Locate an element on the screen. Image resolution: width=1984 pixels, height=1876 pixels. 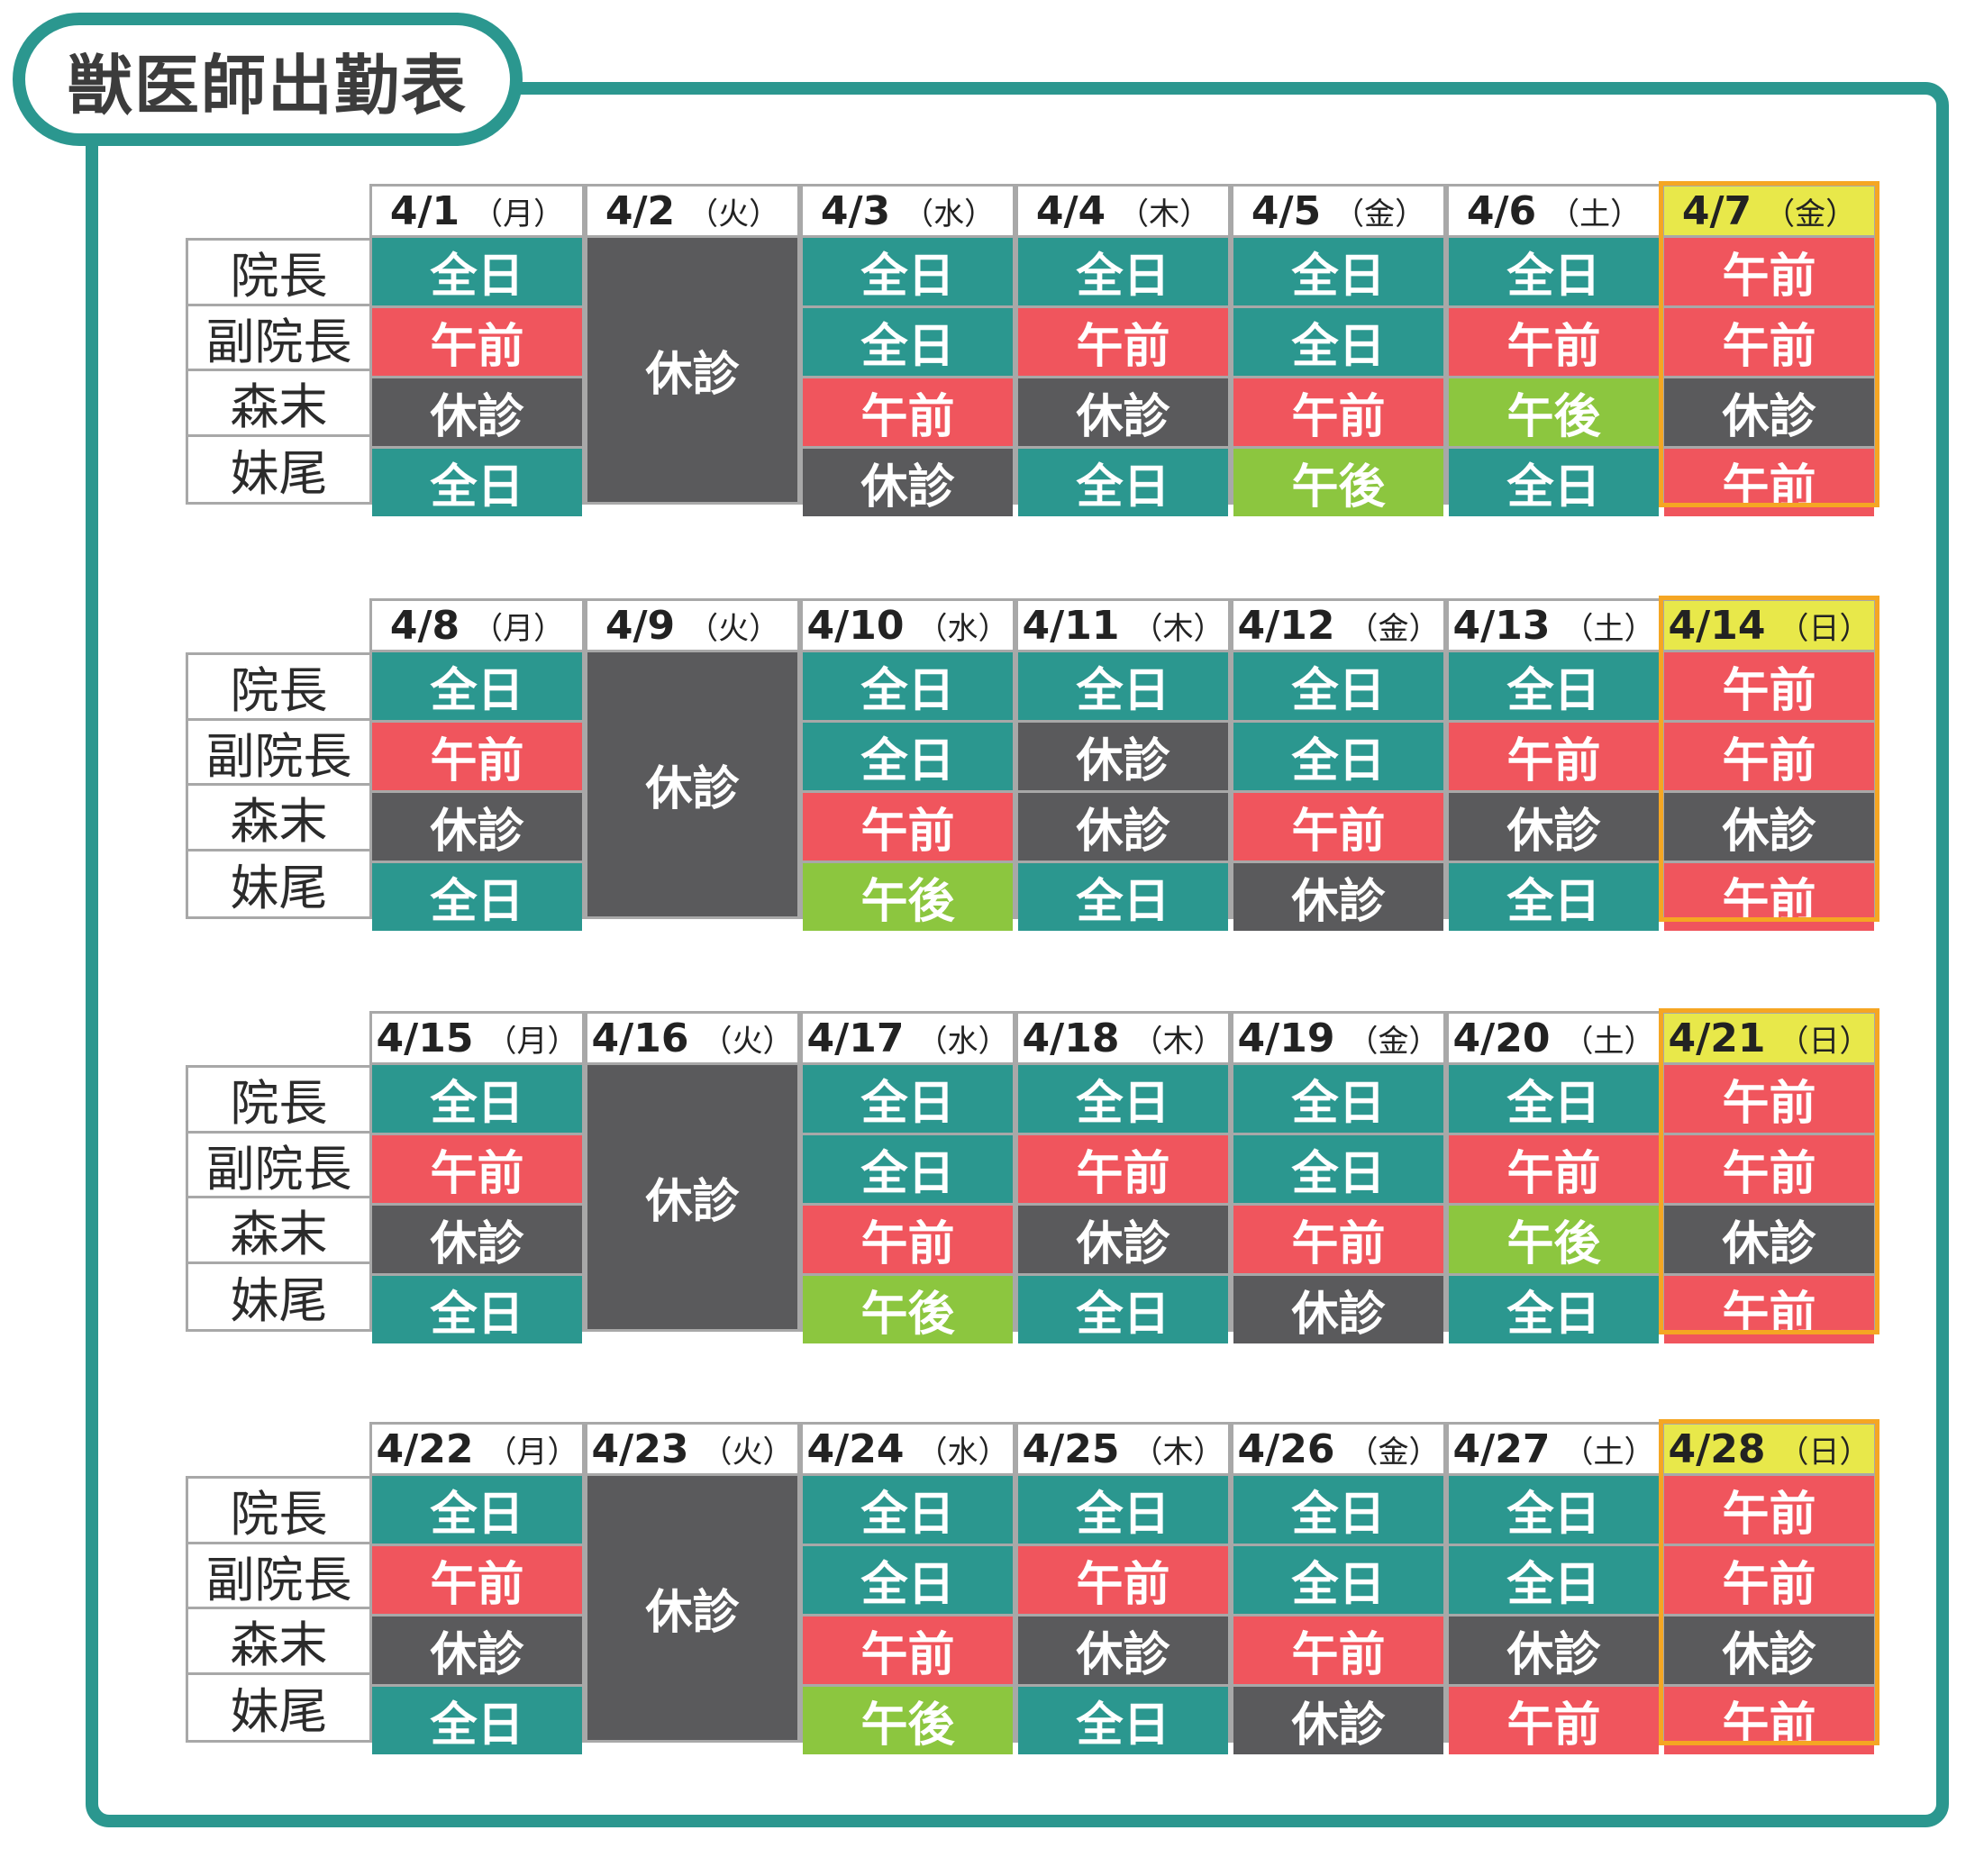
day-column: 4/6 （土） 全日 午前 午後 全日 is located at coordinates (1553, 350).